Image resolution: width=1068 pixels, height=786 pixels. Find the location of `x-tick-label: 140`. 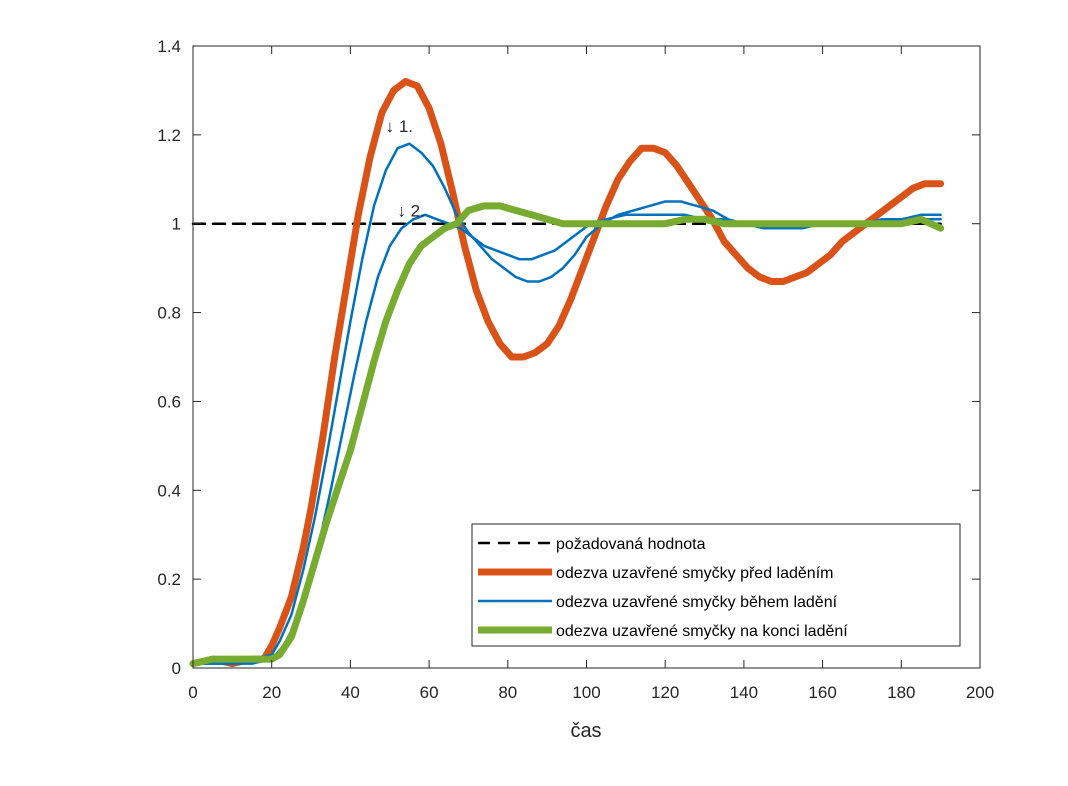

x-tick-label: 140 is located at coordinates (744, 692).